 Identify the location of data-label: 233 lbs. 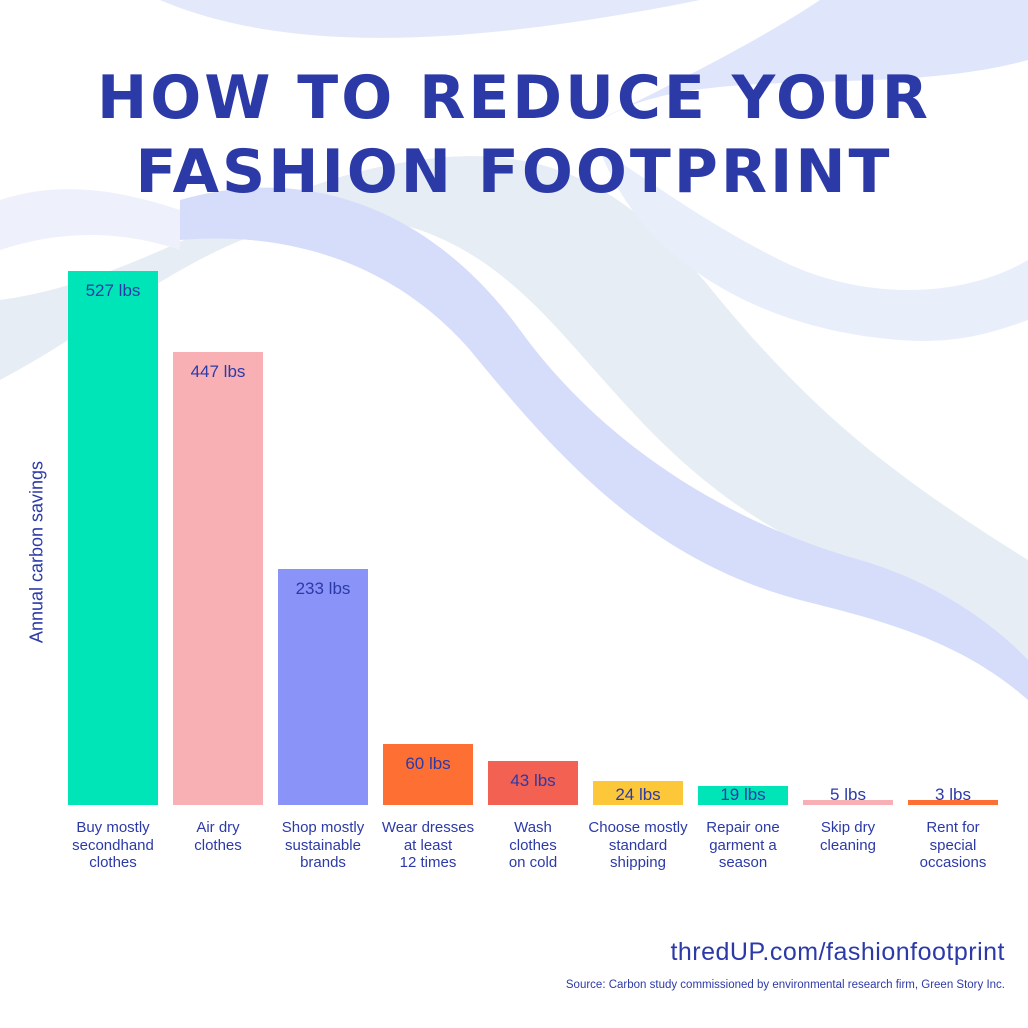
(323, 588).